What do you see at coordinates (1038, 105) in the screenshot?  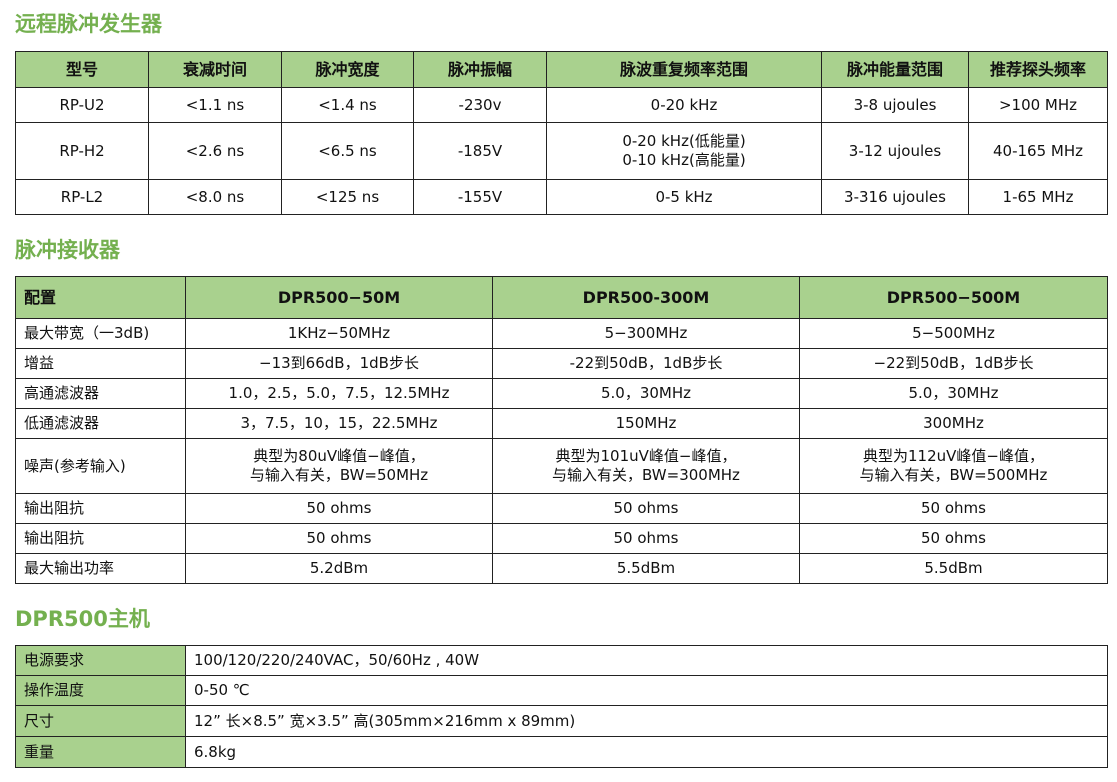 I see `table-cell: >100 MHz` at bounding box center [1038, 105].